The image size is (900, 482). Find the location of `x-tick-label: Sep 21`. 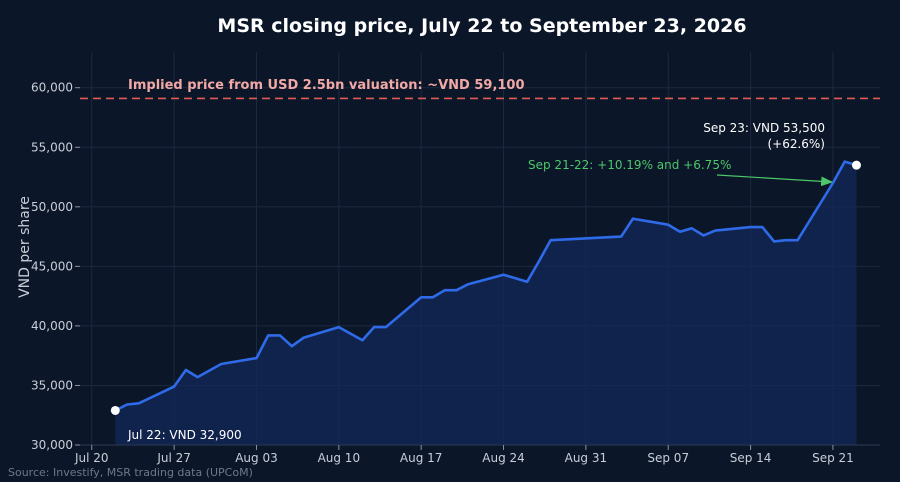

x-tick-label: Sep 21 is located at coordinates (833, 458).